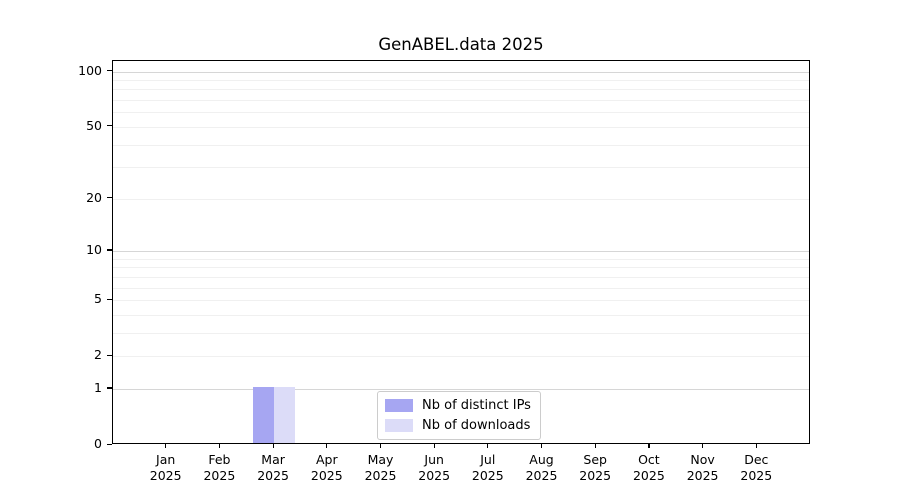 This screenshot has width=900, height=500. I want to click on x-tick-month: Apr, so click(326, 459).